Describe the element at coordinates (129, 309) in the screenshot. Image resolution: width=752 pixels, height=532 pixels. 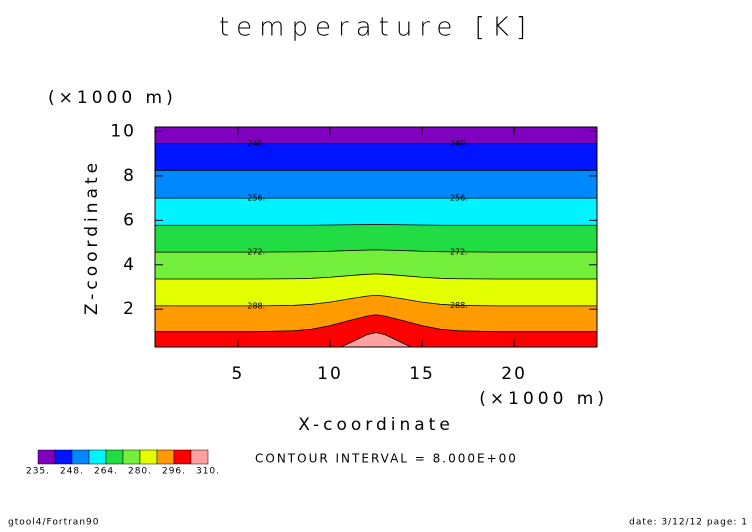
I see `y-tick-label: 2` at that location.